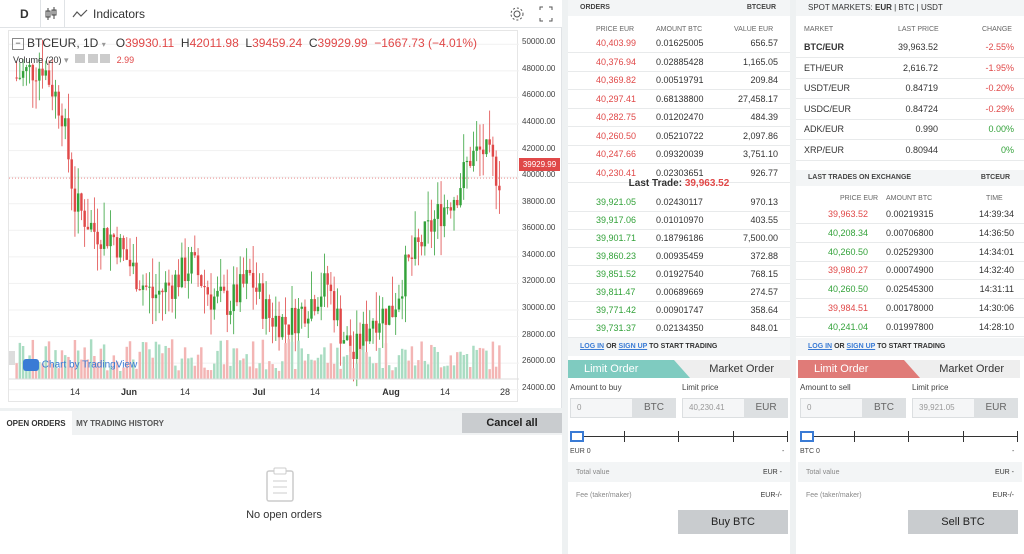  What do you see at coordinates (679, 256) in the screenshot?
I see `bid-row: 39,860.23 0.00935459 372.88` at bounding box center [679, 256].